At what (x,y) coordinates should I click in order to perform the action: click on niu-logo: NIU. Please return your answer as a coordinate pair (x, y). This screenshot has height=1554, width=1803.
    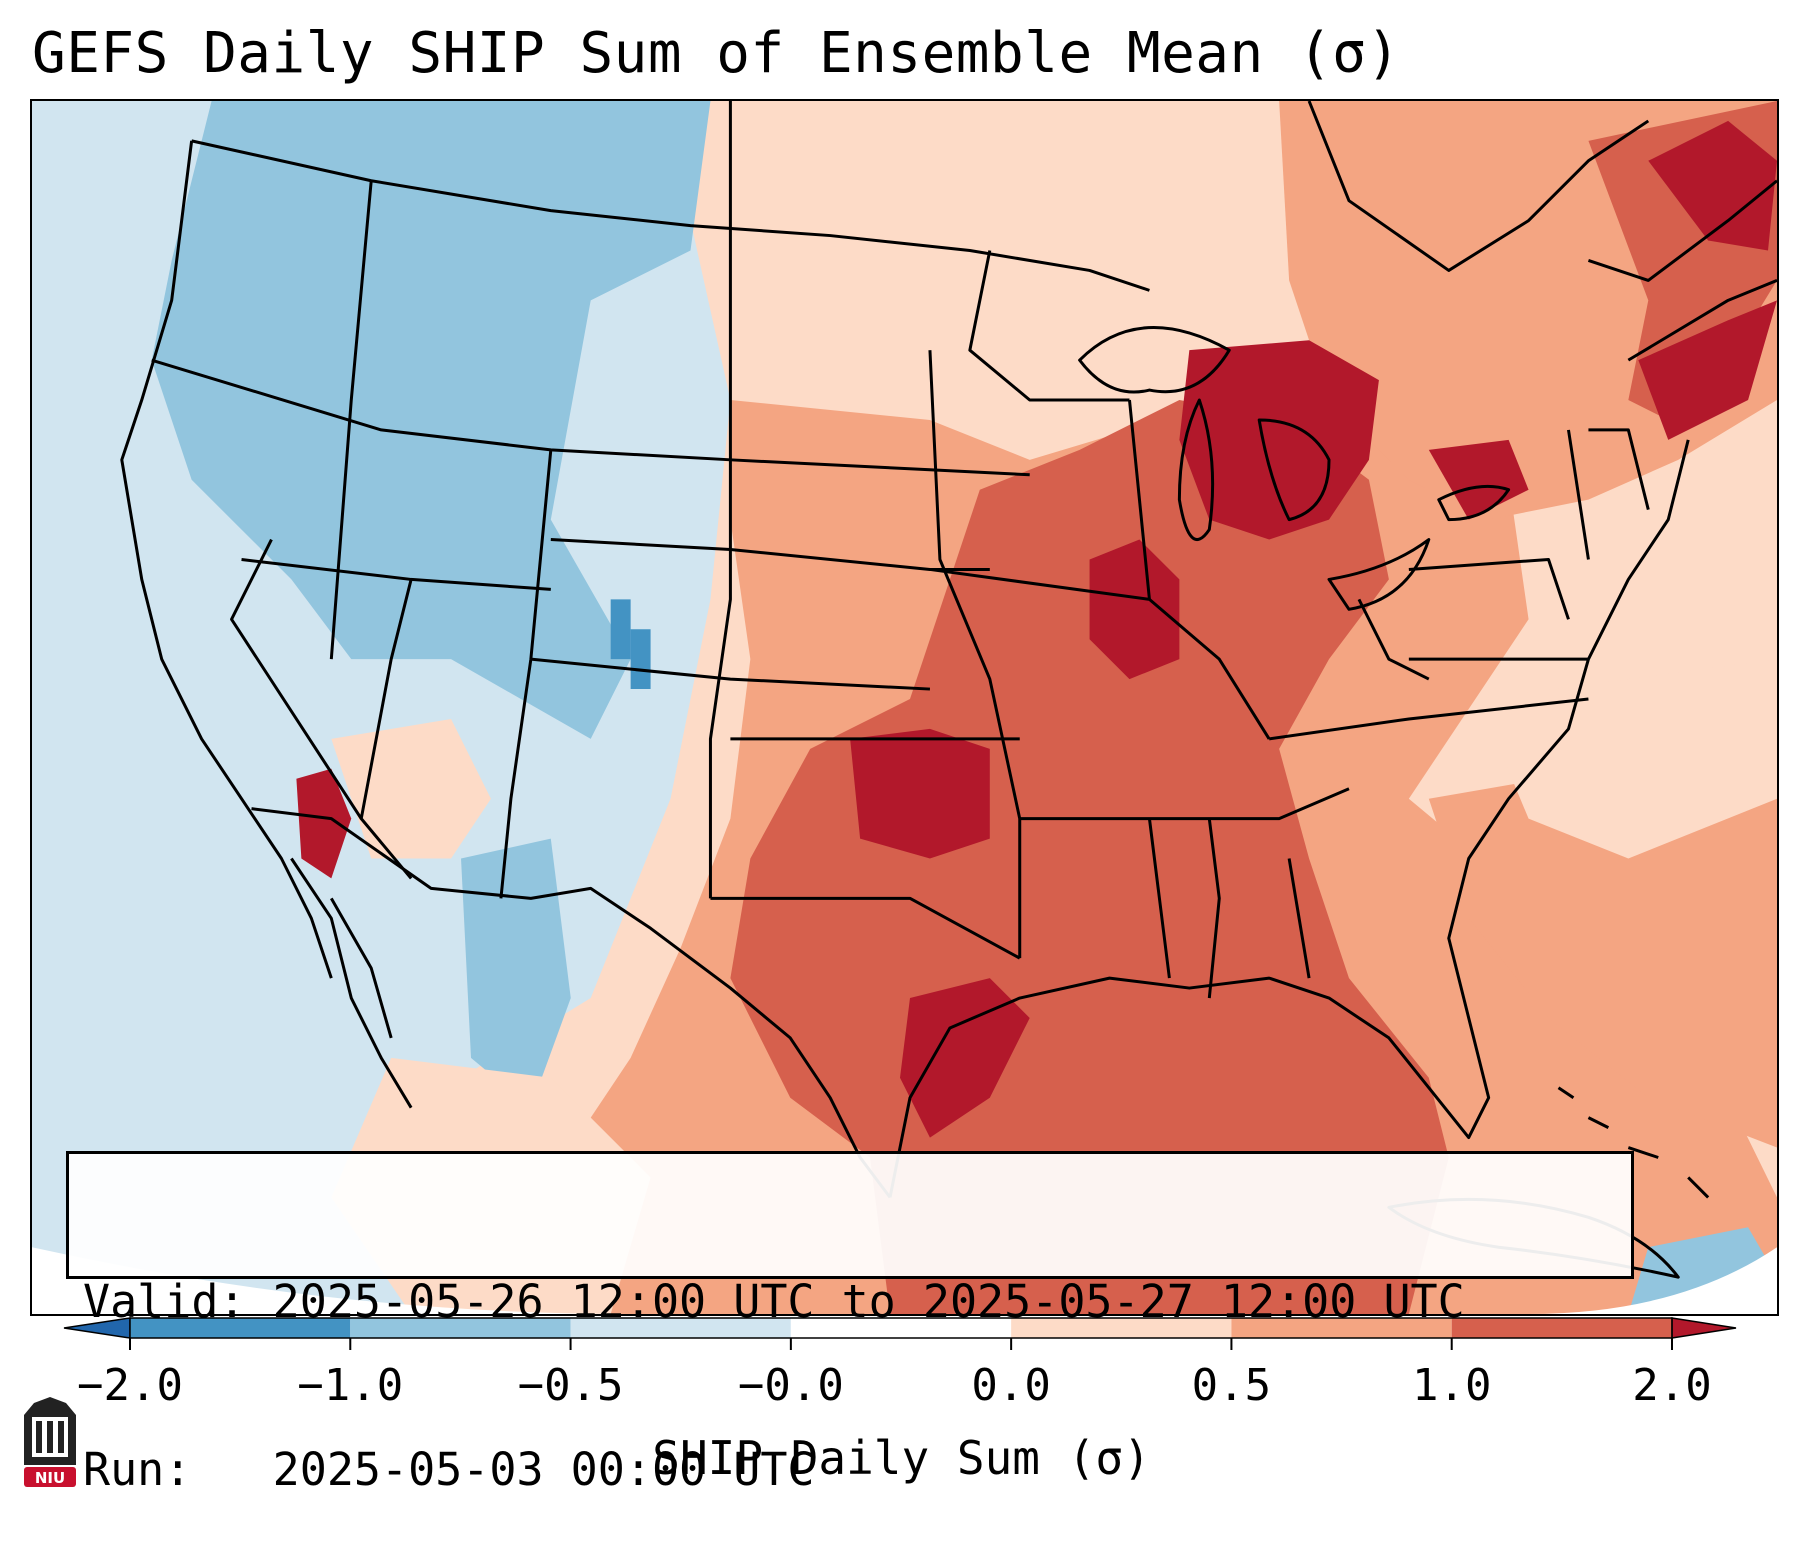
    Looking at the image, I should click on (50, 1442).